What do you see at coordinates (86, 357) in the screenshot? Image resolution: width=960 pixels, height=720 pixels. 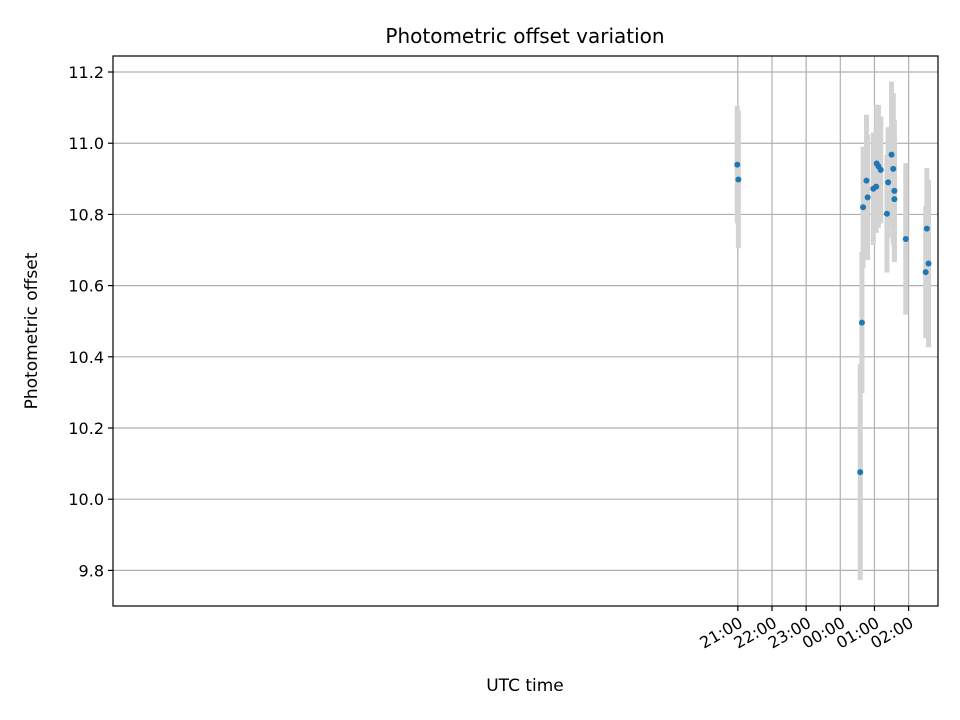 I see `y-tick-label: 10.4` at bounding box center [86, 357].